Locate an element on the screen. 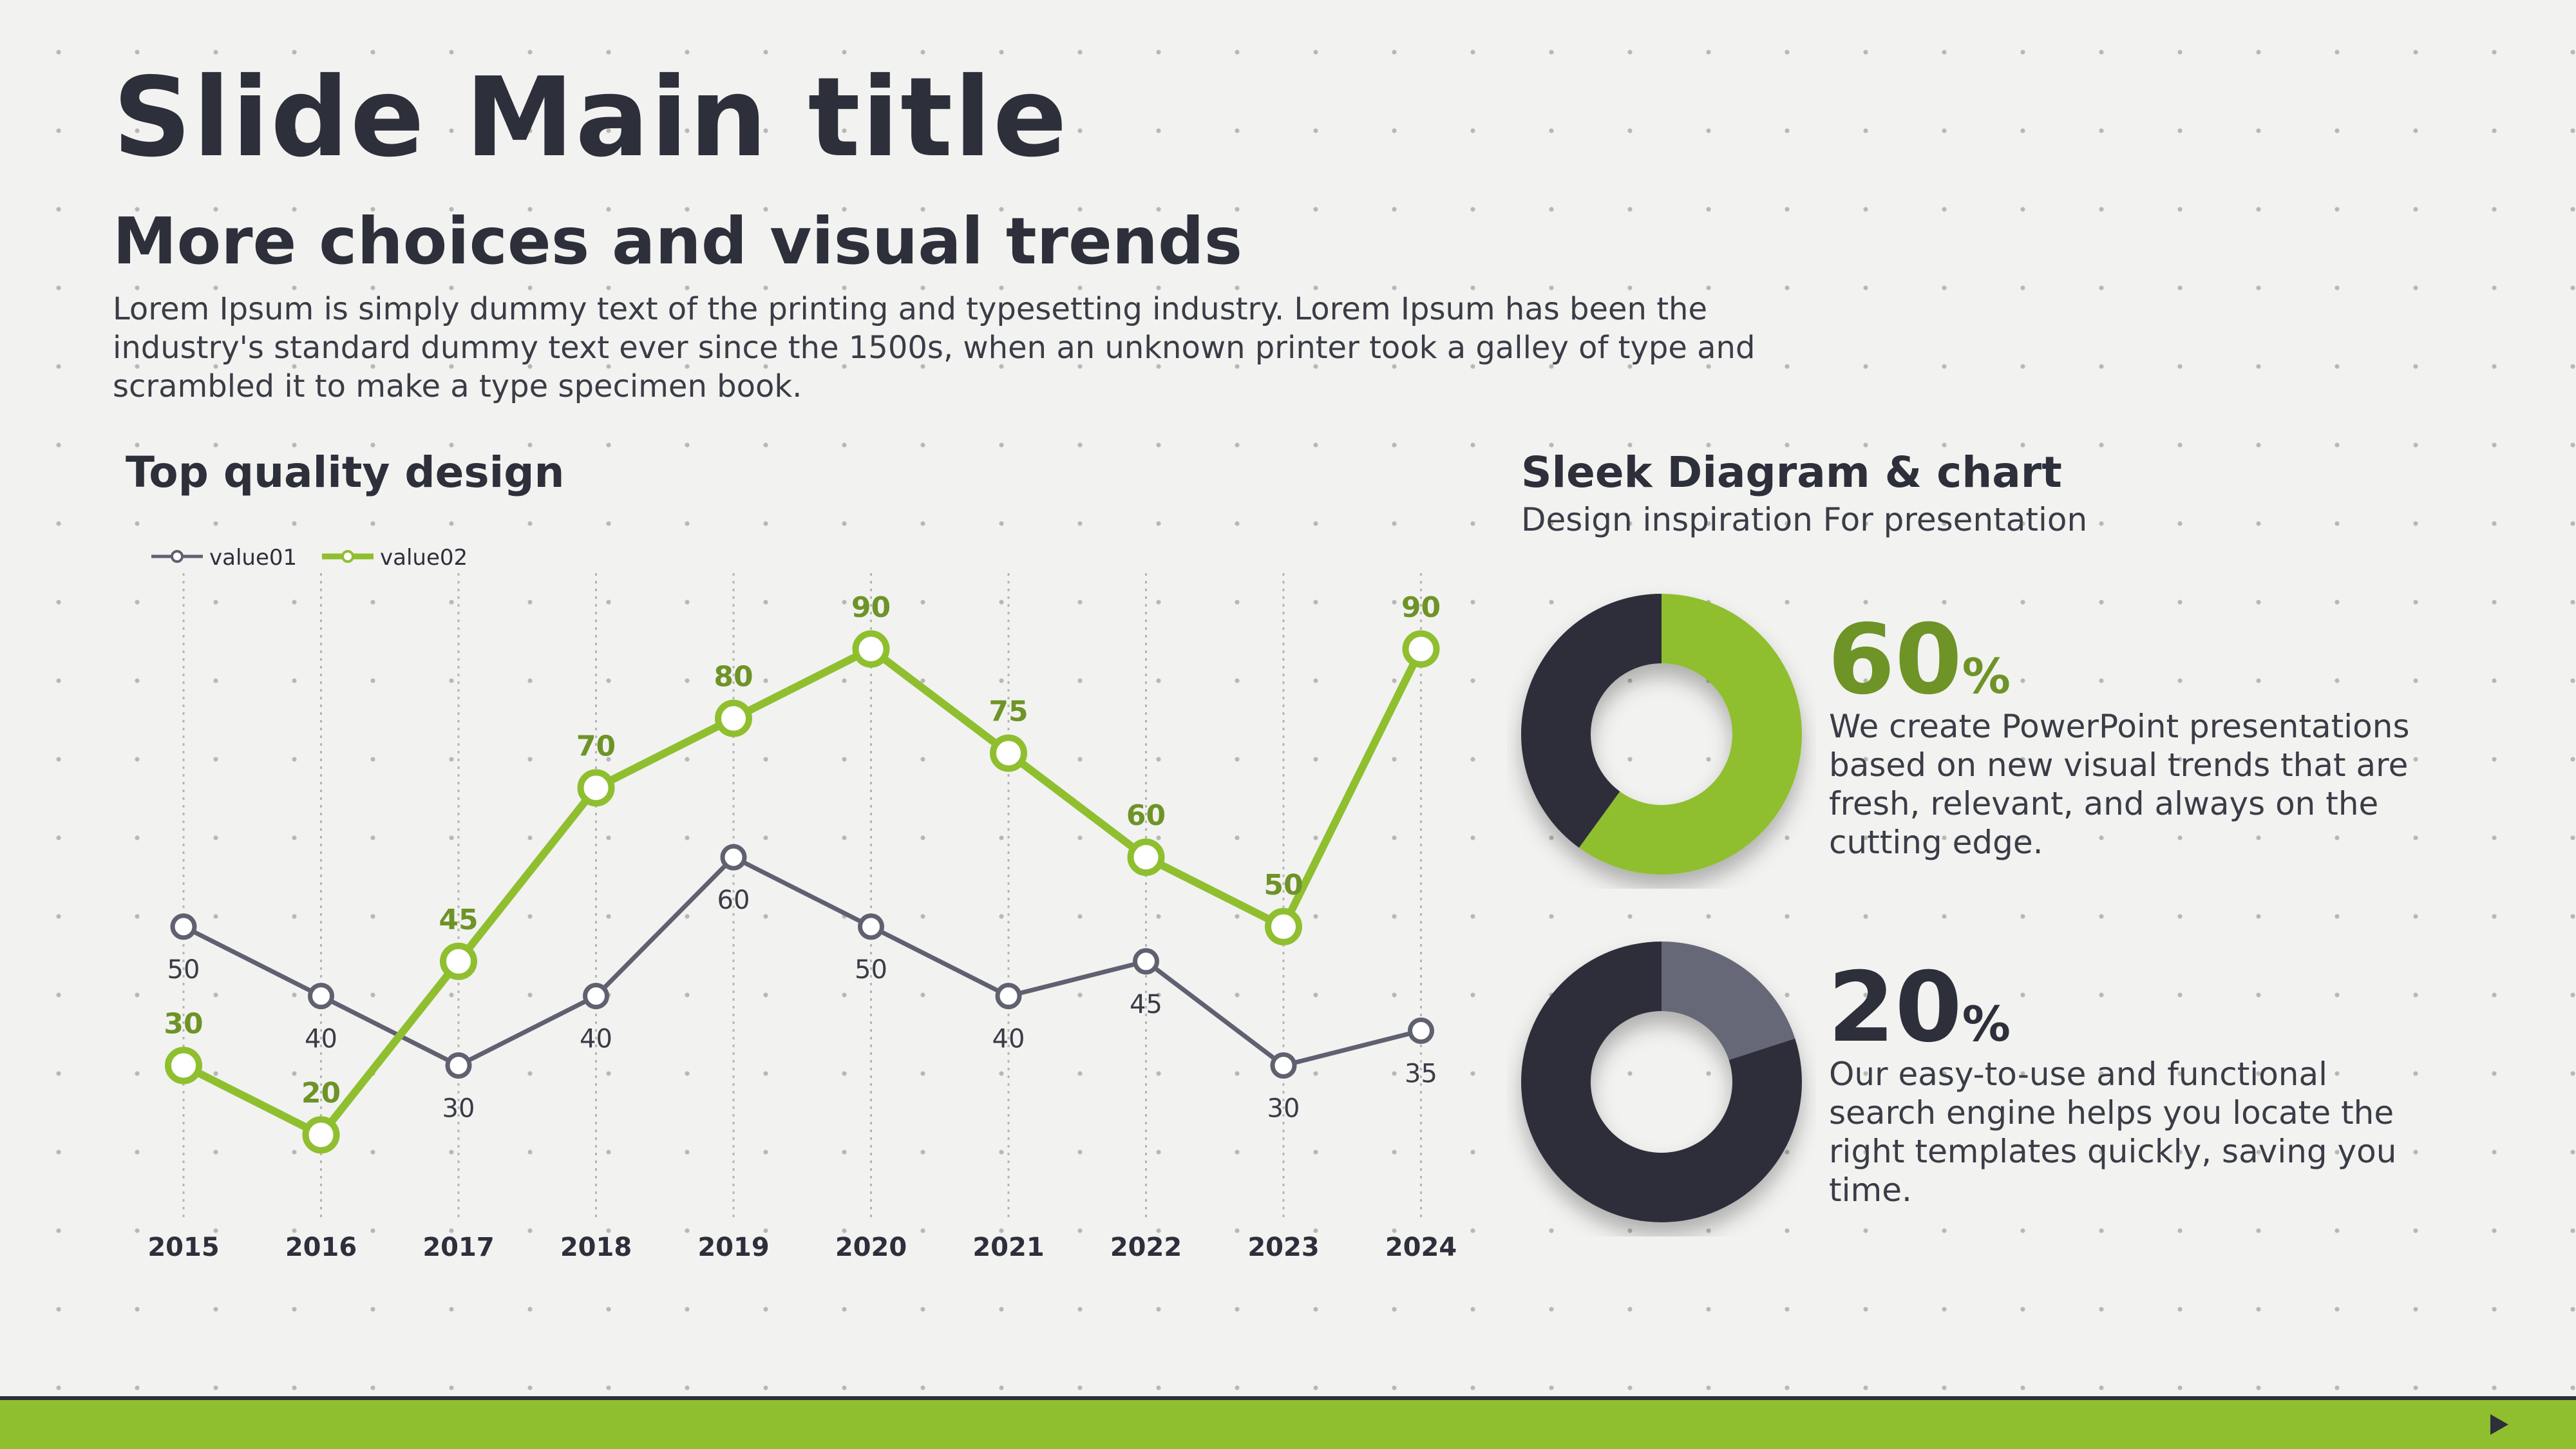 The image size is (2576, 1449). play-icon is located at coordinates (2499, 1424).